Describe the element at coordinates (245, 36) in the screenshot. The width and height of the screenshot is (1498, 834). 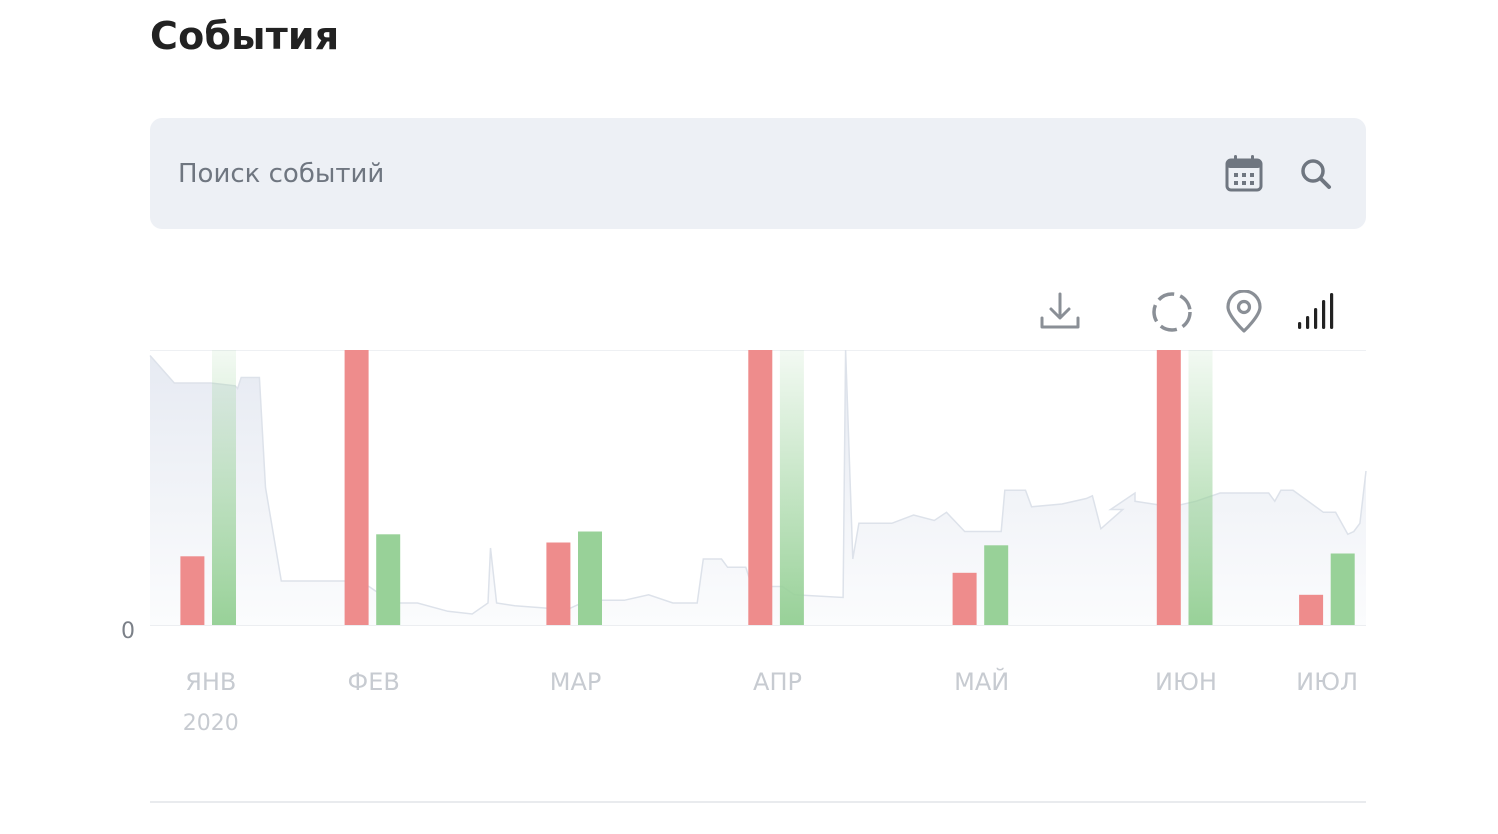
I see `page-title: События` at that location.